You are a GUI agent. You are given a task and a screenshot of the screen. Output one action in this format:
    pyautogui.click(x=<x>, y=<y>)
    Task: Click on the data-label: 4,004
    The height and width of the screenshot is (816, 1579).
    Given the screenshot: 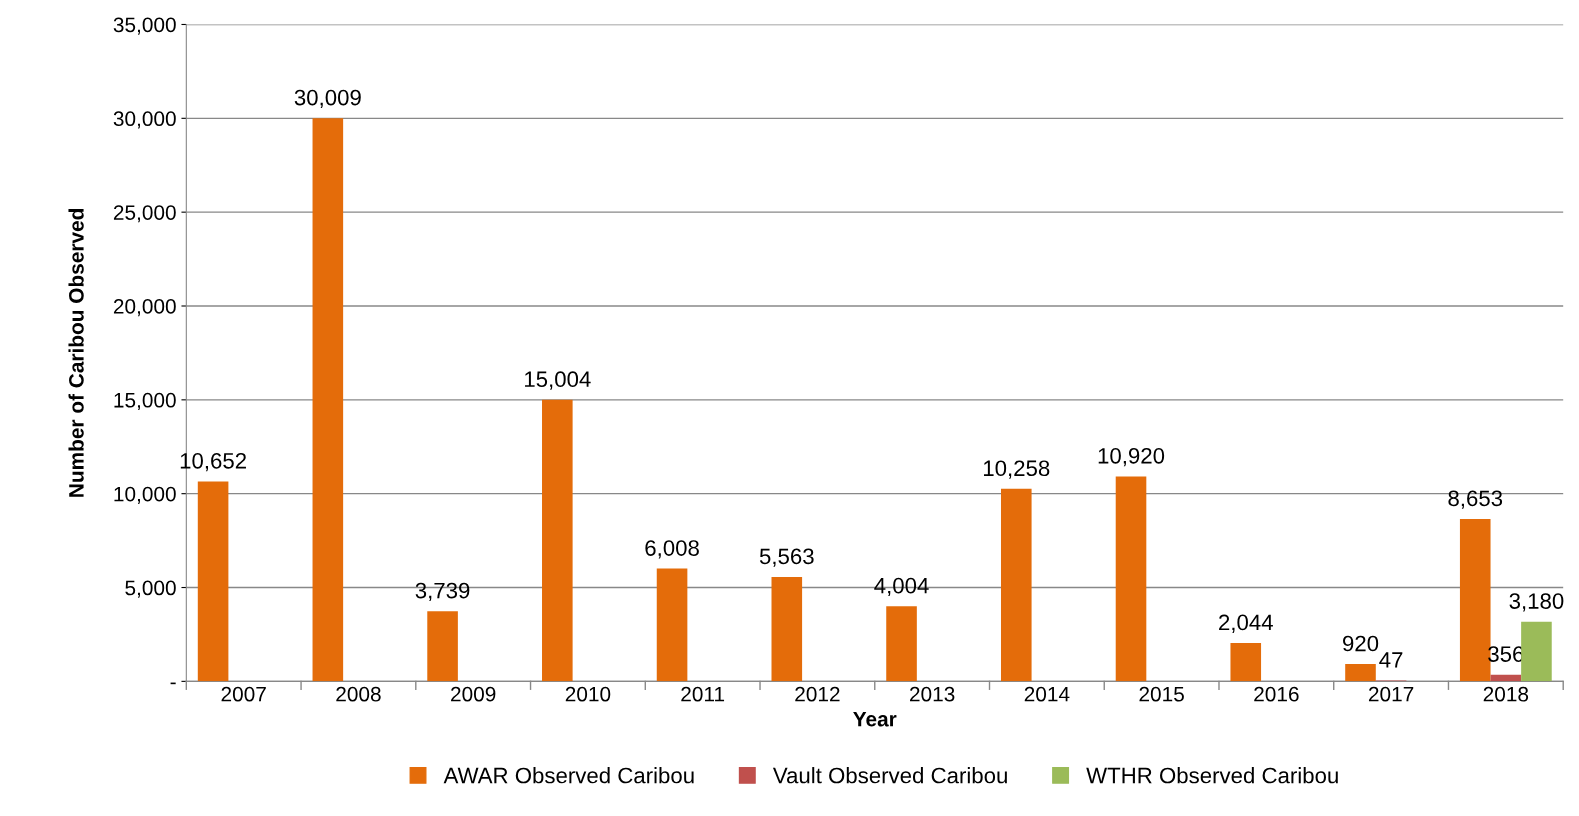 What is the action you would take?
    pyautogui.click(x=901, y=587)
    